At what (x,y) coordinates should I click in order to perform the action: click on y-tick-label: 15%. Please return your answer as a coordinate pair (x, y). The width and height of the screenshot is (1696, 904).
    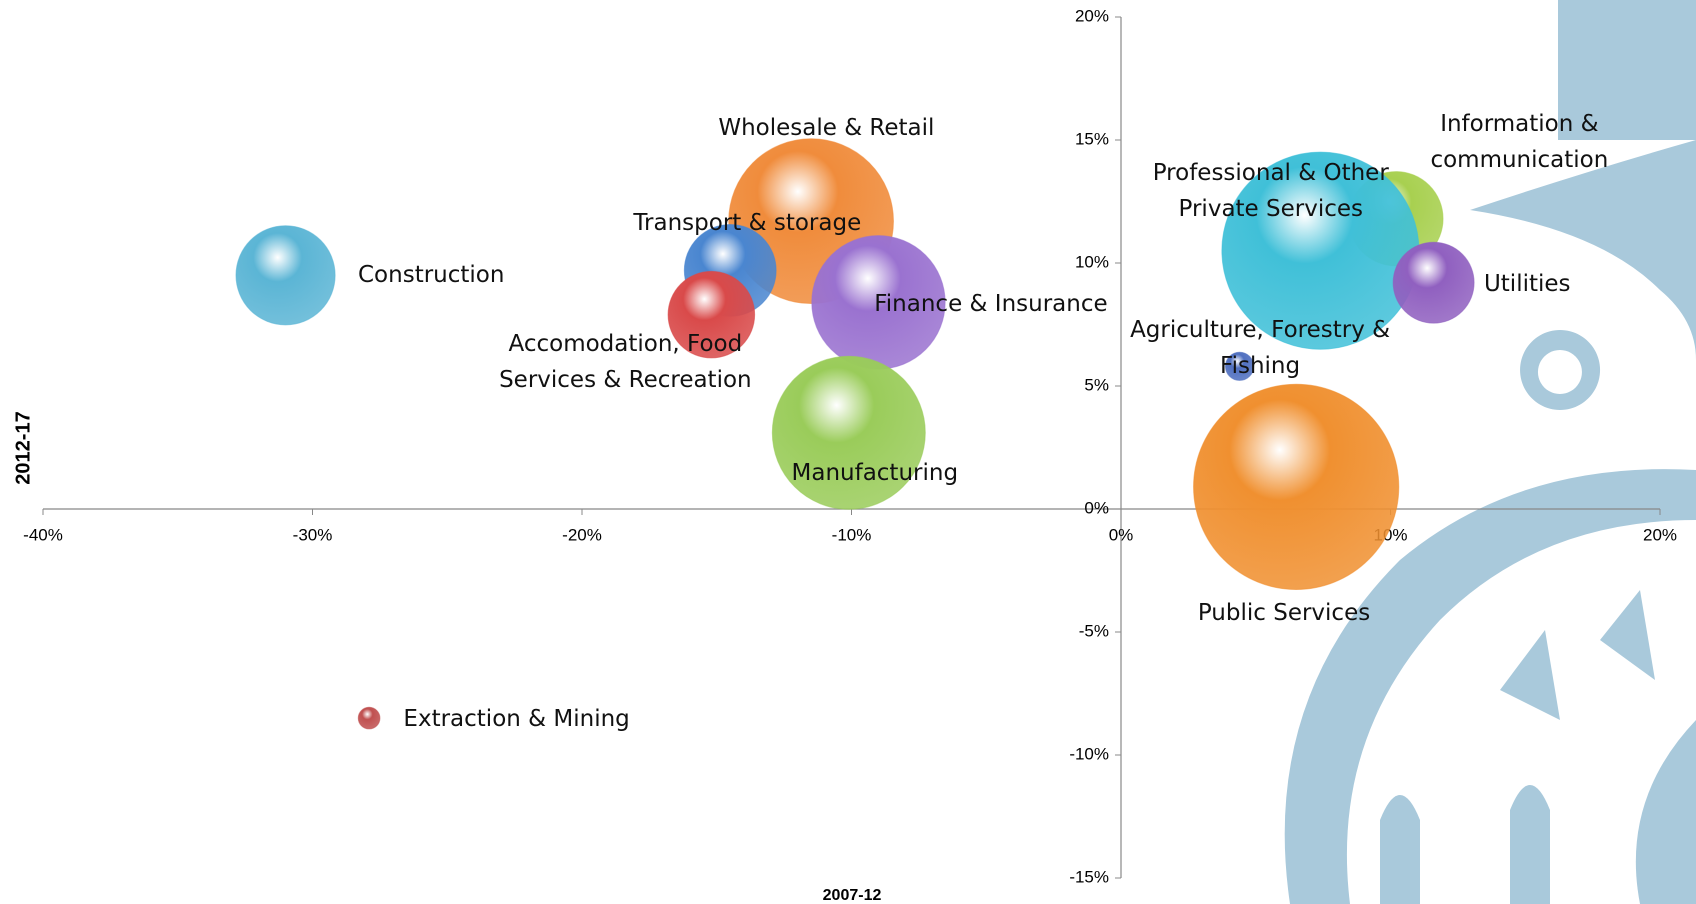
    Looking at the image, I should click on (1092, 138).